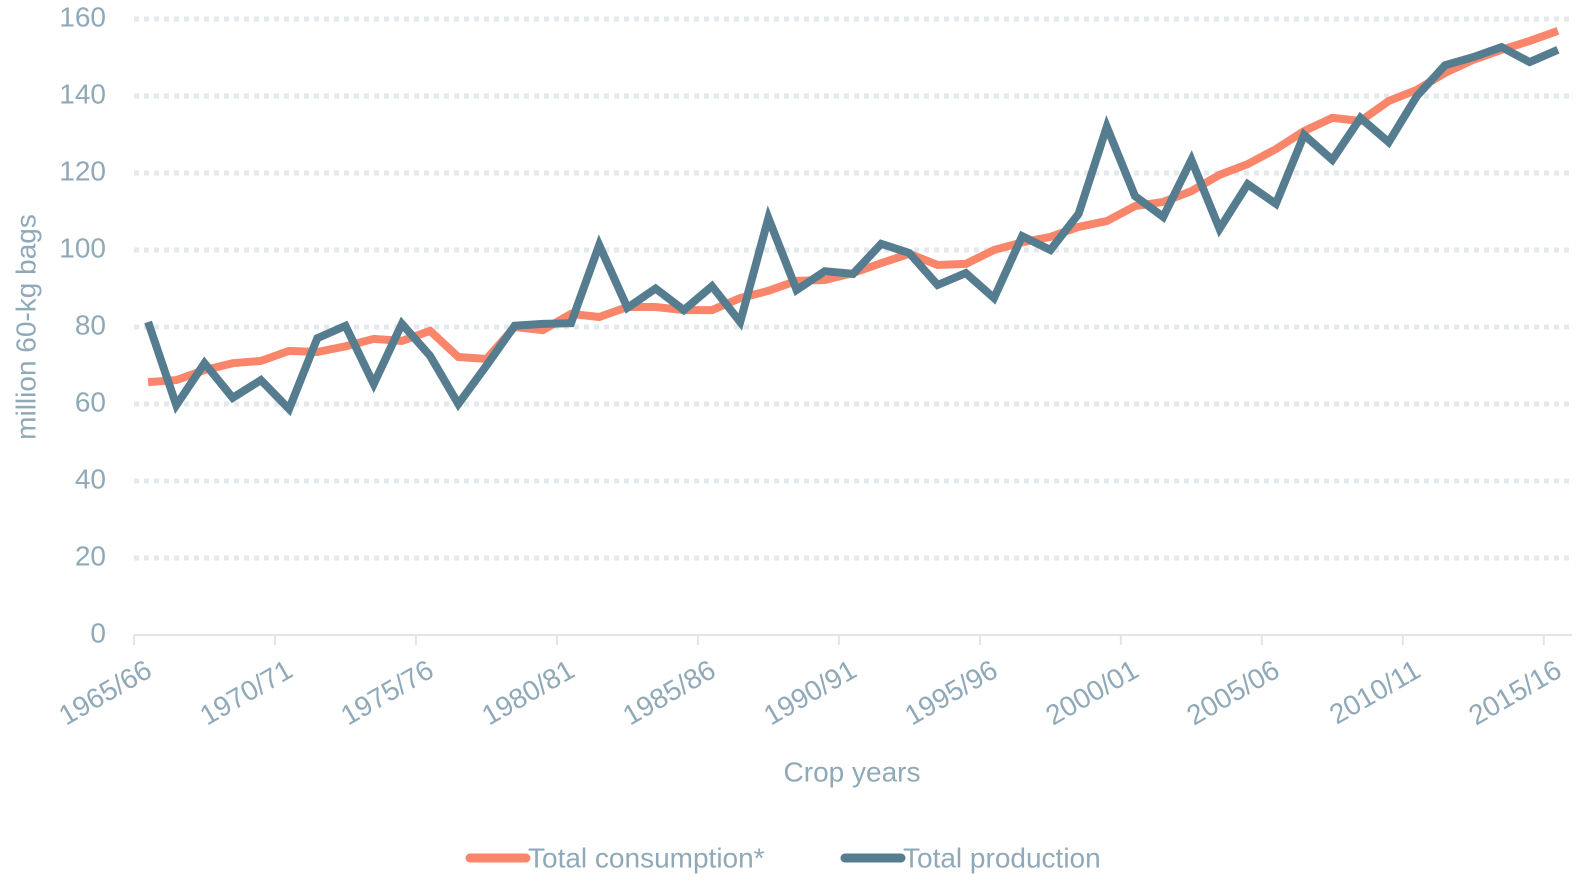 The height and width of the screenshot is (886, 1581). Describe the element at coordinates (82, 170) in the screenshot. I see `y-tick-label: 120` at that location.